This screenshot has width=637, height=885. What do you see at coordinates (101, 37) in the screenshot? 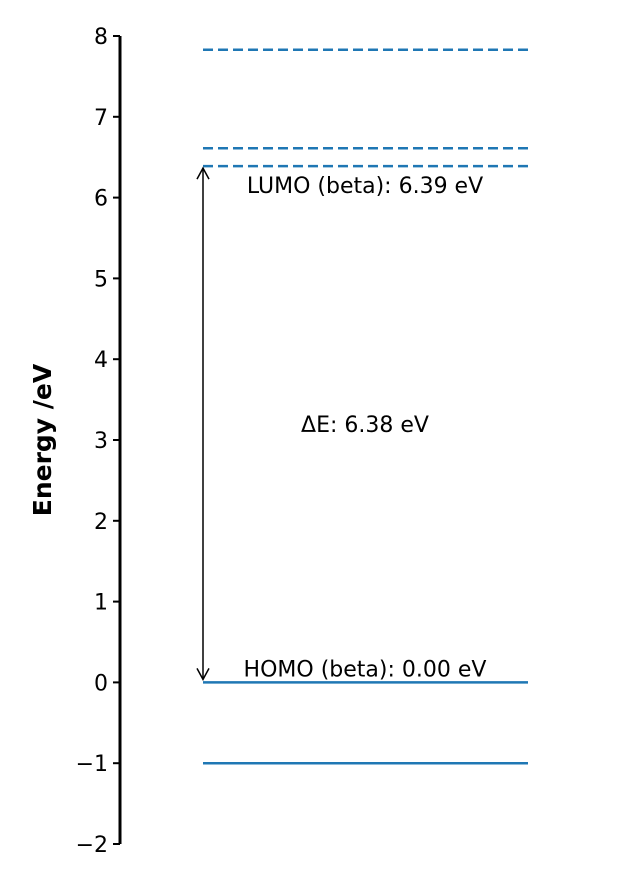
I see `y-tick-label: 8` at bounding box center [101, 37].